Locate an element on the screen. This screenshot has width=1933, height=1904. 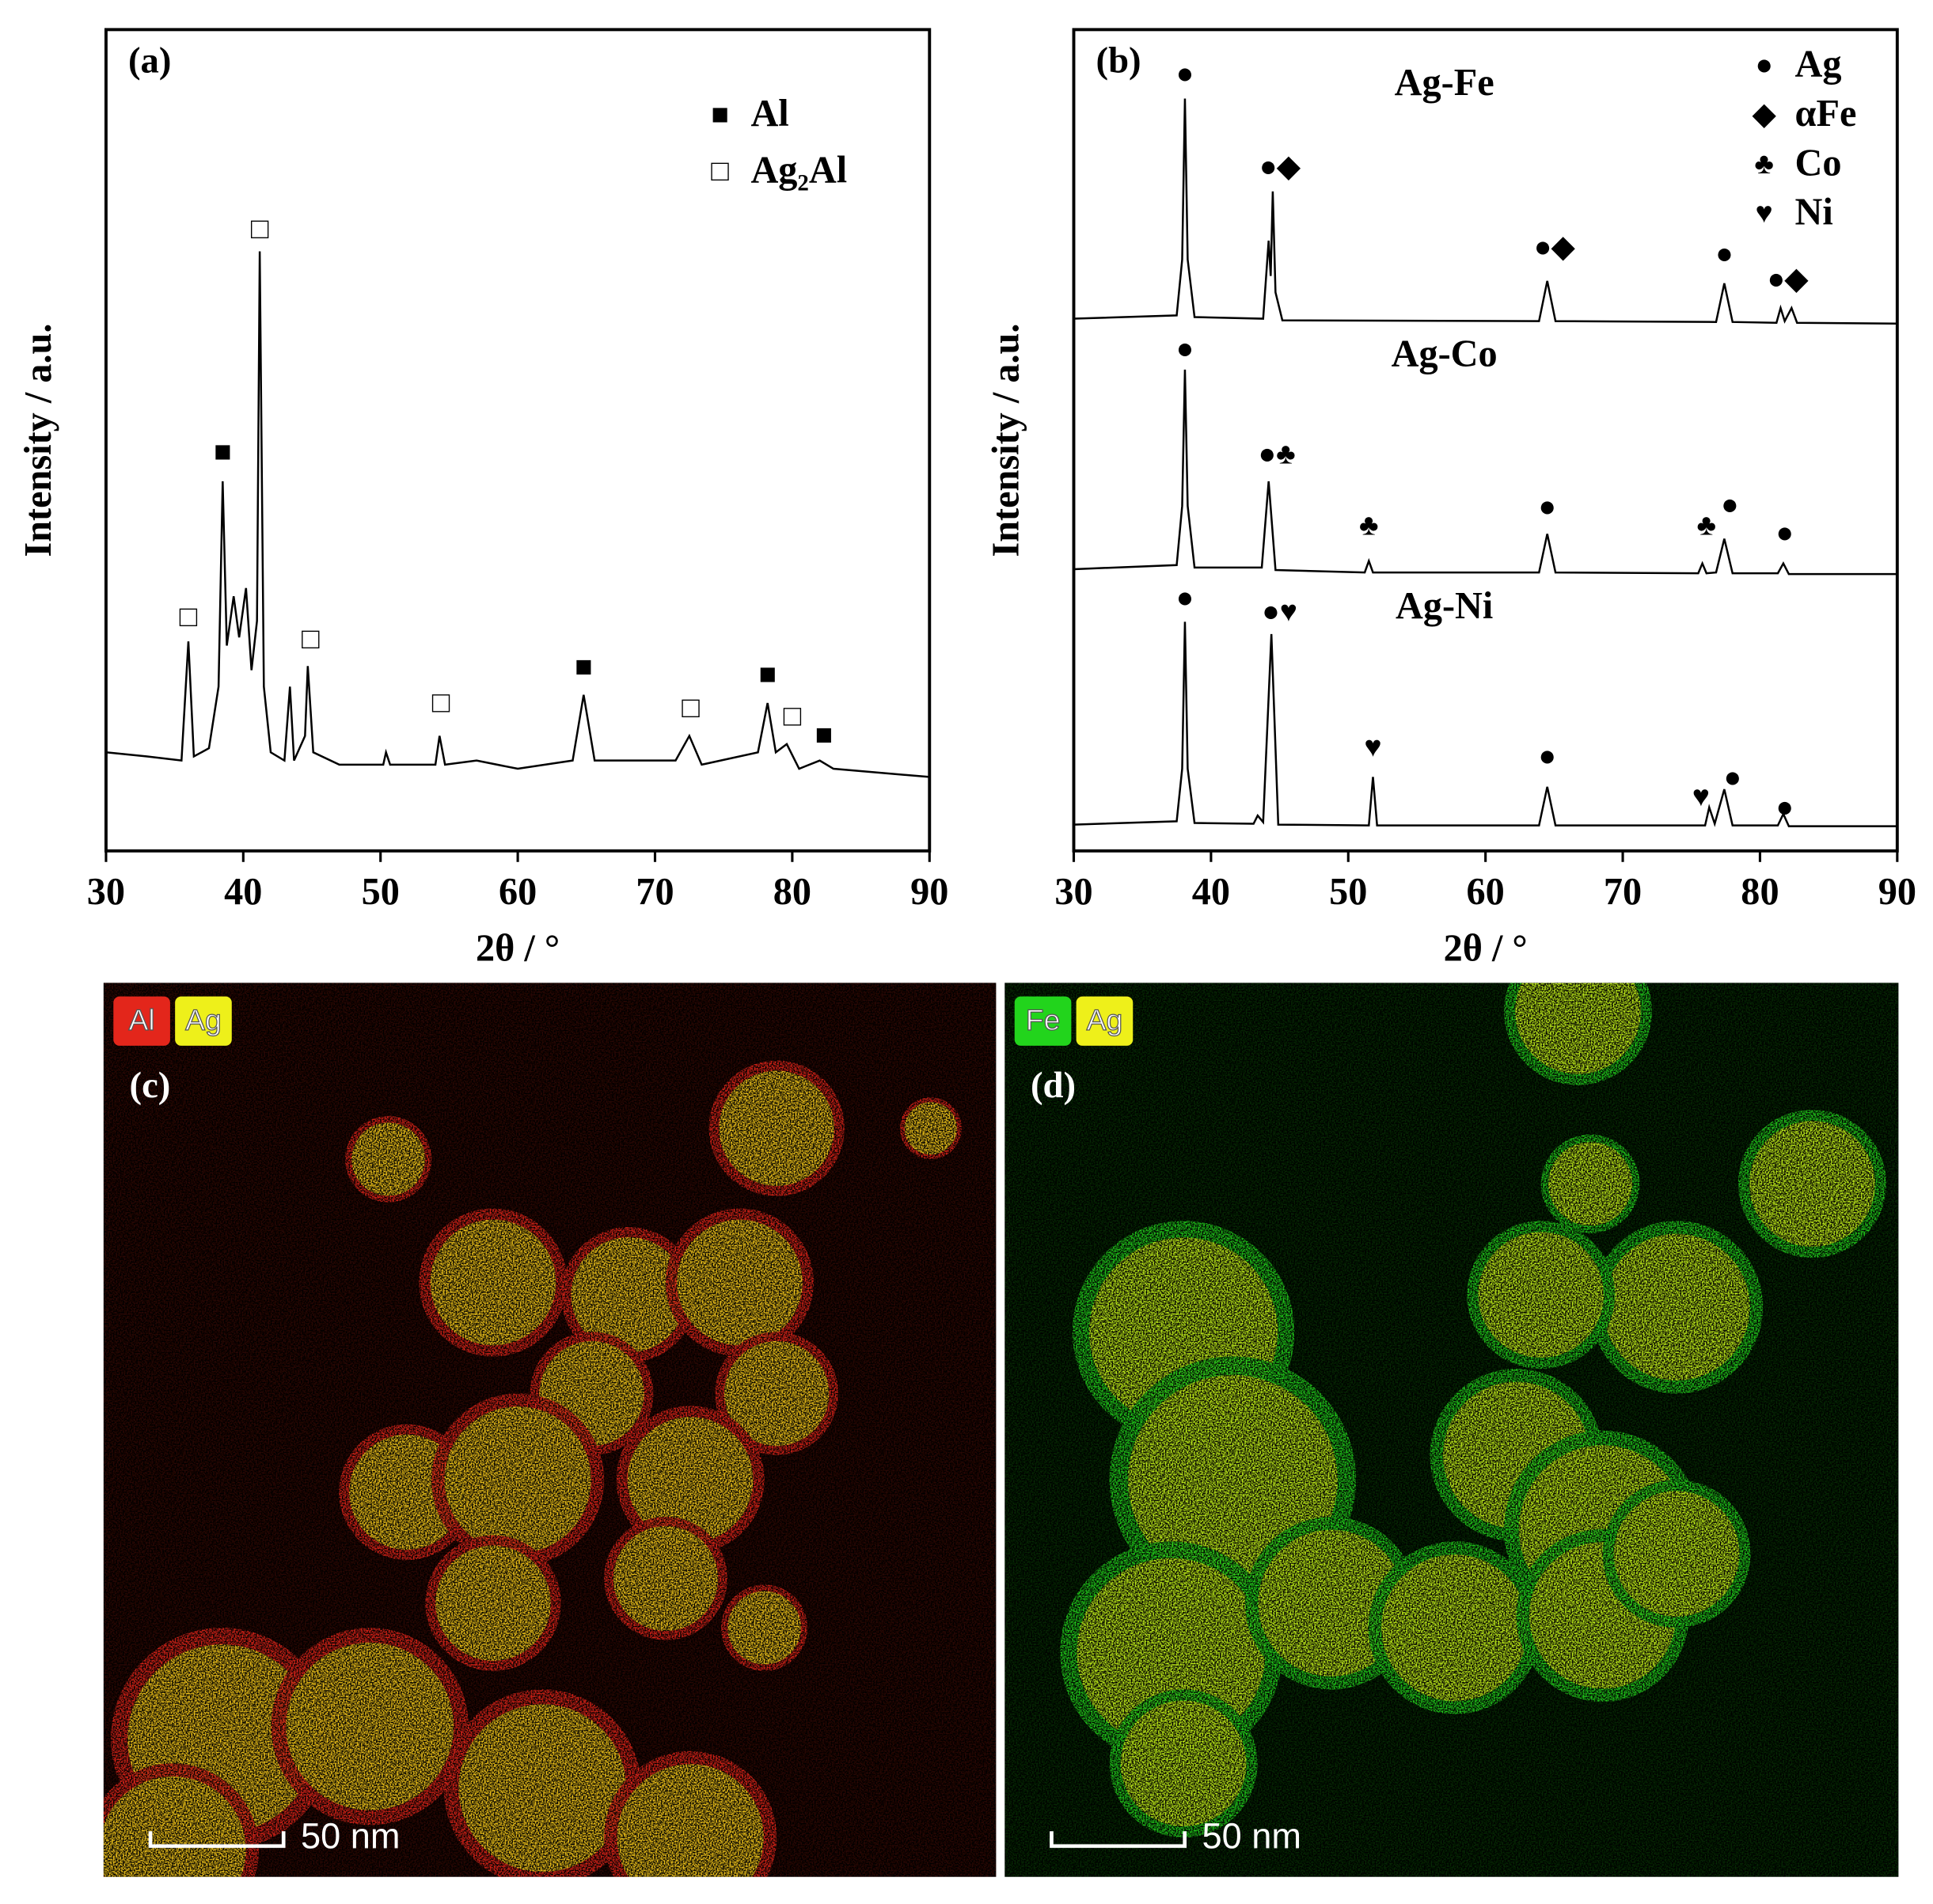
x-tick-label: 50 is located at coordinates (1348, 892).